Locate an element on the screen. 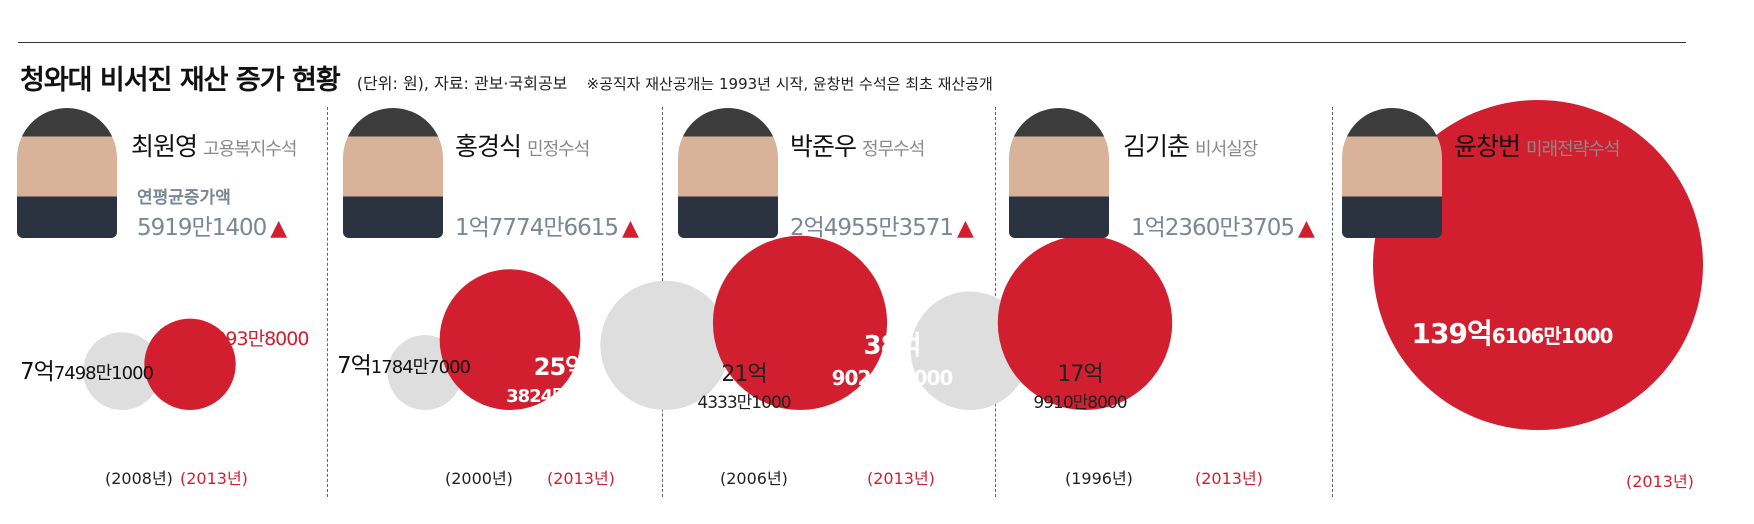  after-value-label: 139억6106만1000 is located at coordinates (1512, 333).